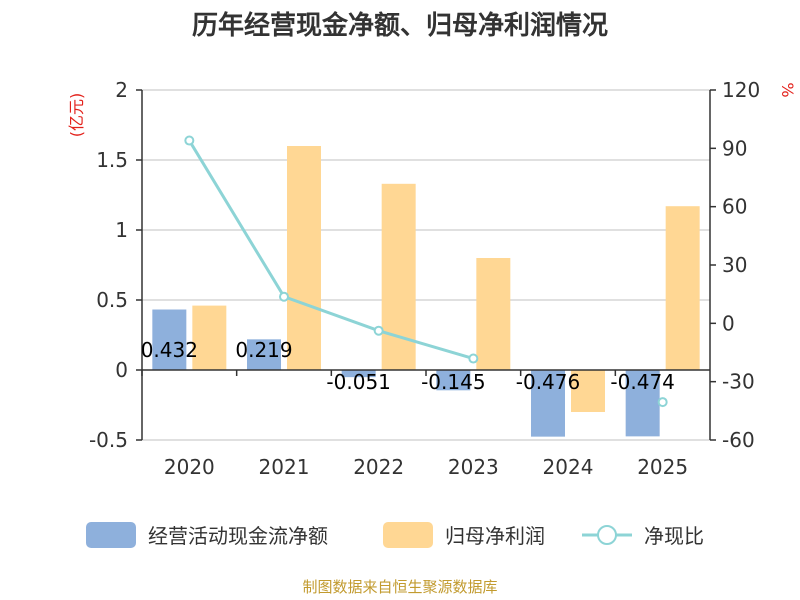 The image size is (800, 600). Describe the element at coordinates (607, 535) in the screenshot. I see `legend-marker` at that location.